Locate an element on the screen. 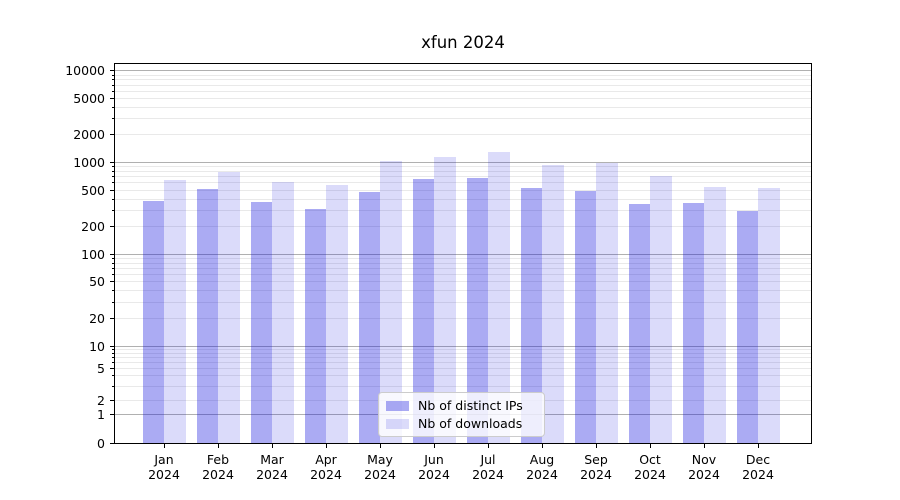 This screenshot has height=500, width=900. bar-downloads-jul is located at coordinates (499, 298).